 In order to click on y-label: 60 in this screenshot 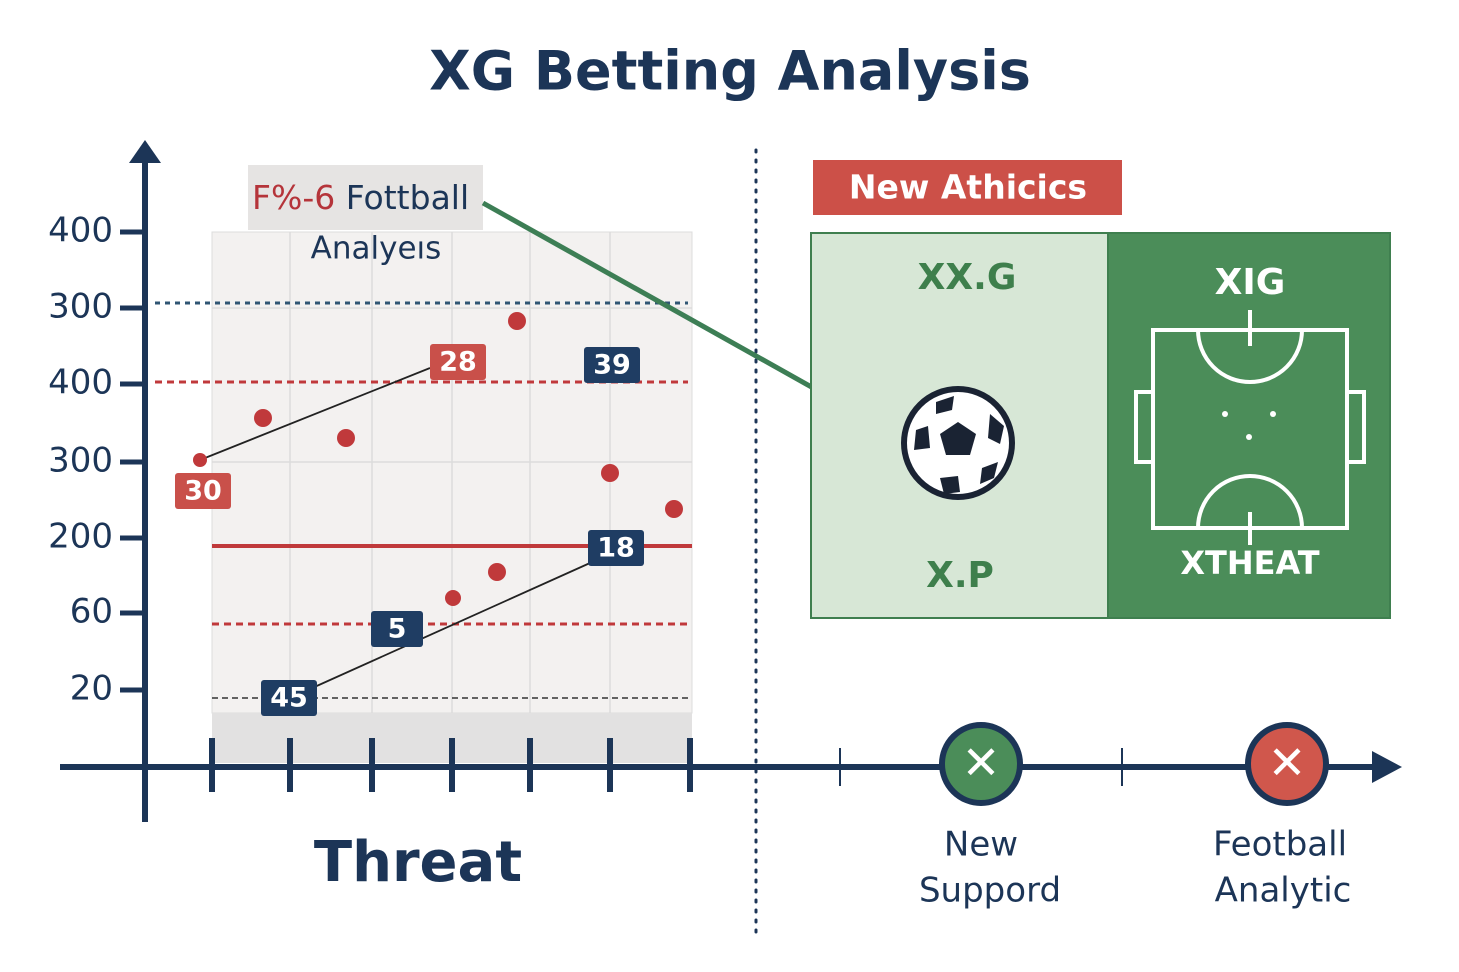, I will do `click(91, 612)`.